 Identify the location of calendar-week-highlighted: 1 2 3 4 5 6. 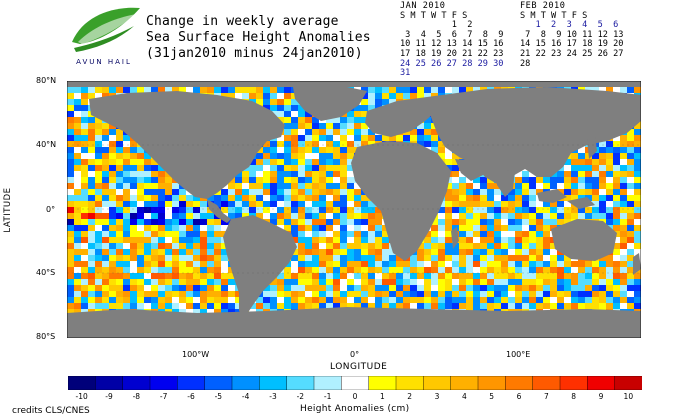
(569, 25).